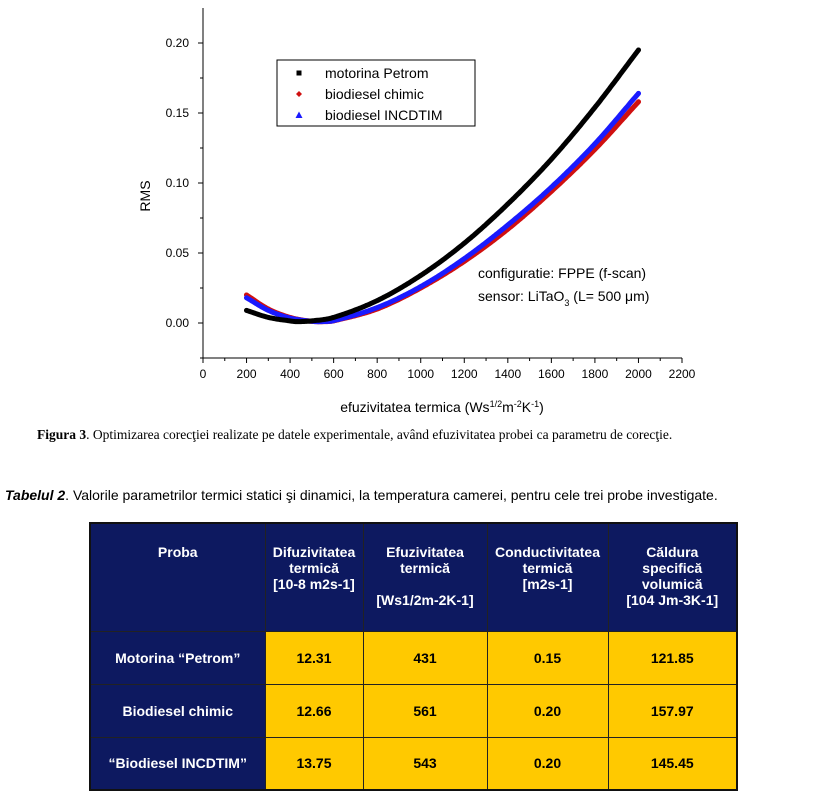  Describe the element at coordinates (508, 407) in the screenshot. I see `x-axis-label-part: m` at that location.